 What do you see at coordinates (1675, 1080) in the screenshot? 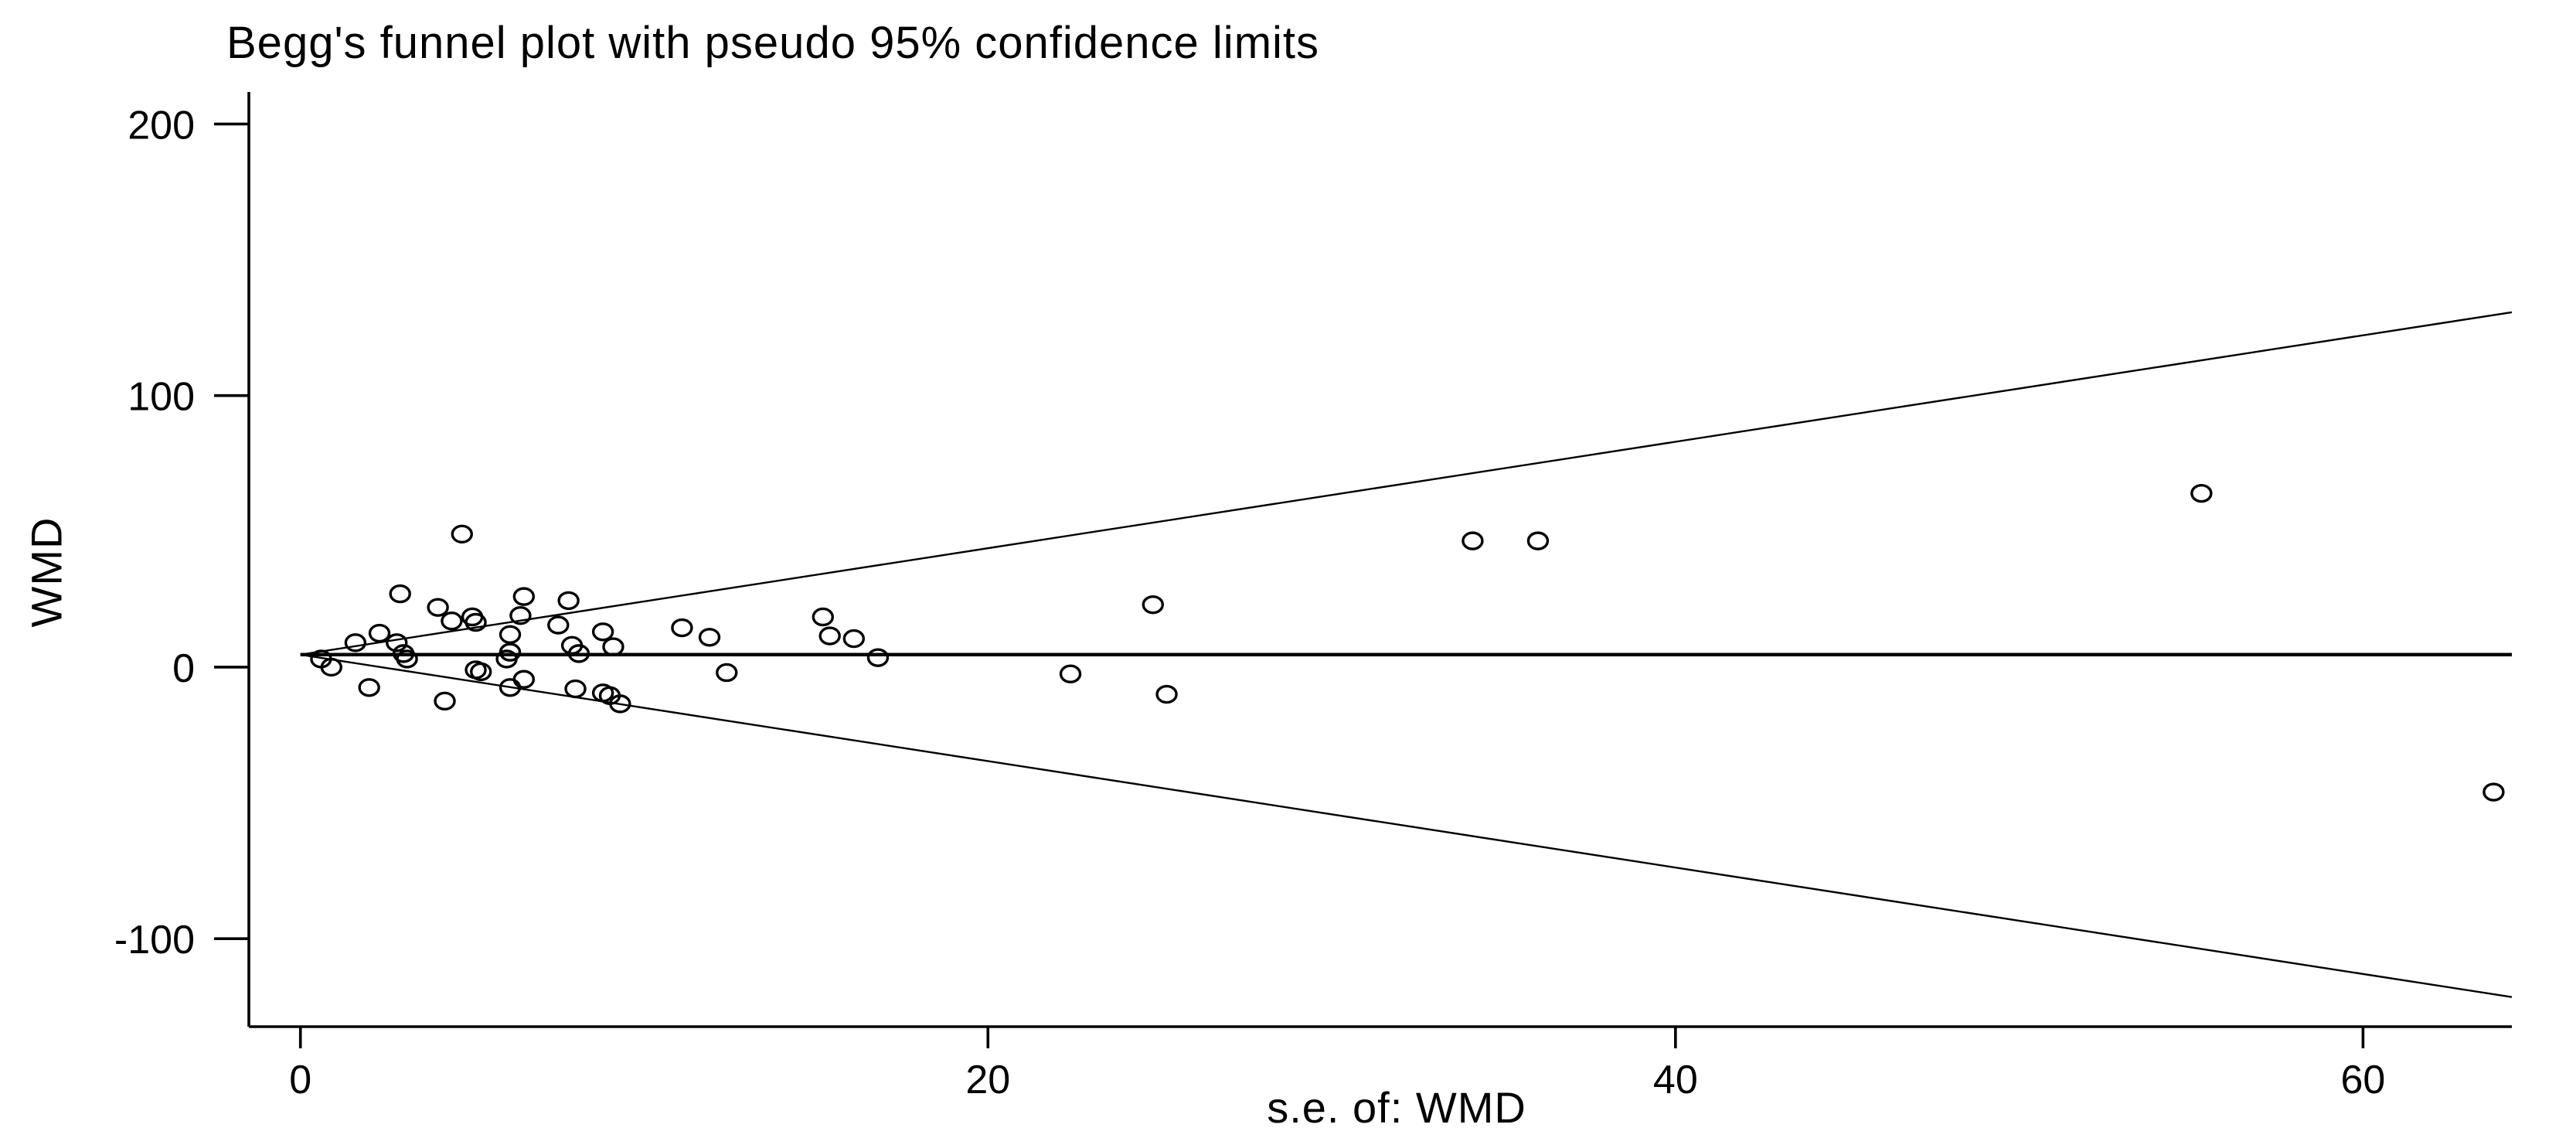
I see `x-tick-label: 40` at bounding box center [1675, 1080].